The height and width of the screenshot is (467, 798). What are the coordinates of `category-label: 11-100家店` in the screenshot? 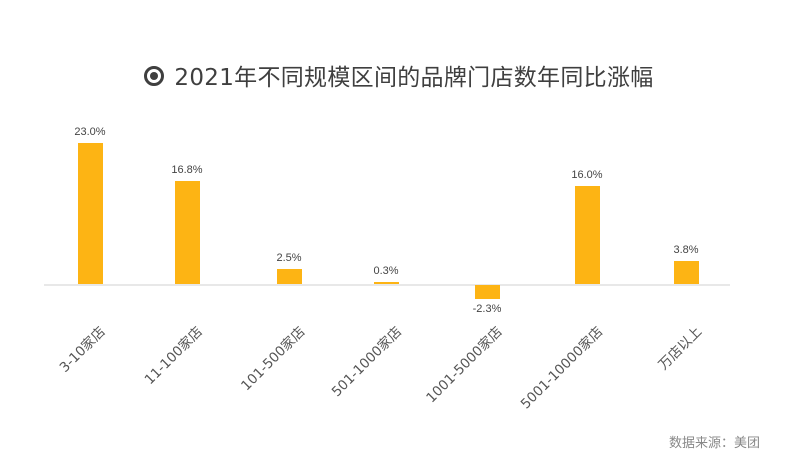 It's located at (173, 355).